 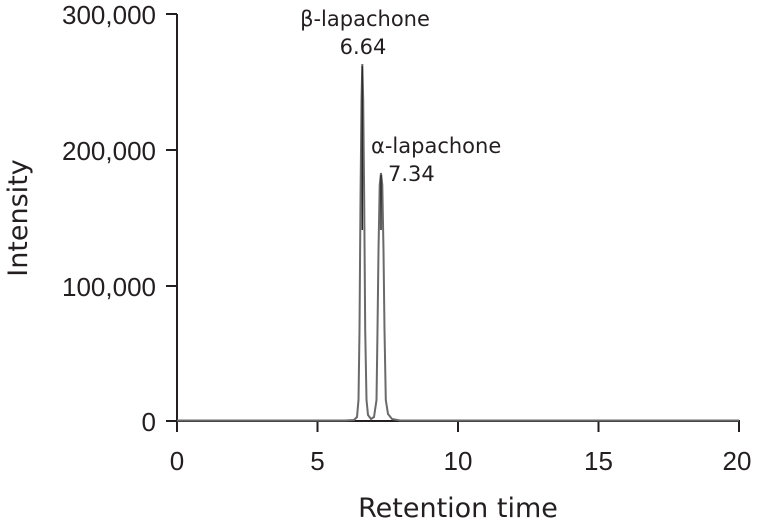 What do you see at coordinates (149, 422) in the screenshot?
I see `y-tick-label: 0` at bounding box center [149, 422].